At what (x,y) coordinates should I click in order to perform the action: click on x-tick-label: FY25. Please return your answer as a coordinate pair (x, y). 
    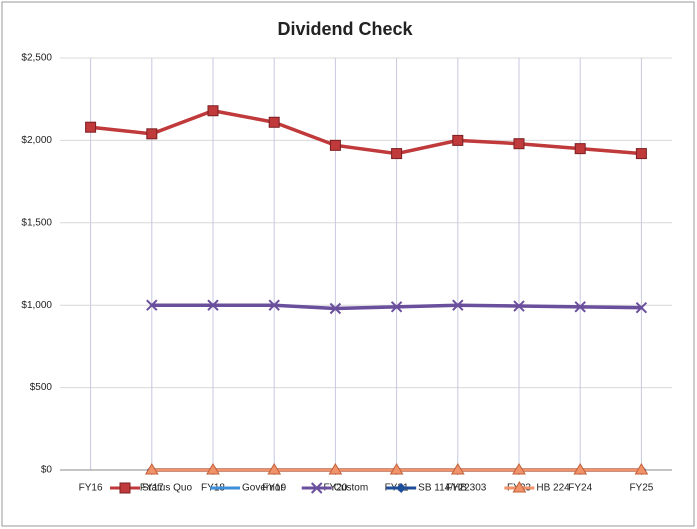
    Looking at the image, I should click on (641, 488).